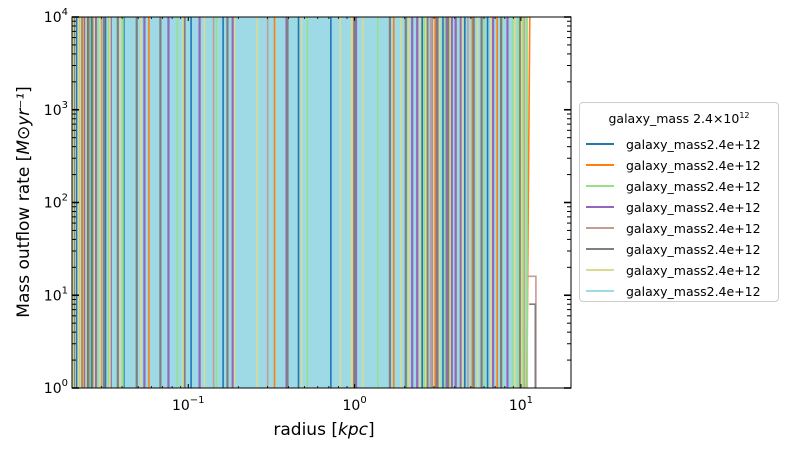  What do you see at coordinates (56, 16) in the screenshot?
I see `y-tick-label-5: 10⁴` at bounding box center [56, 16].